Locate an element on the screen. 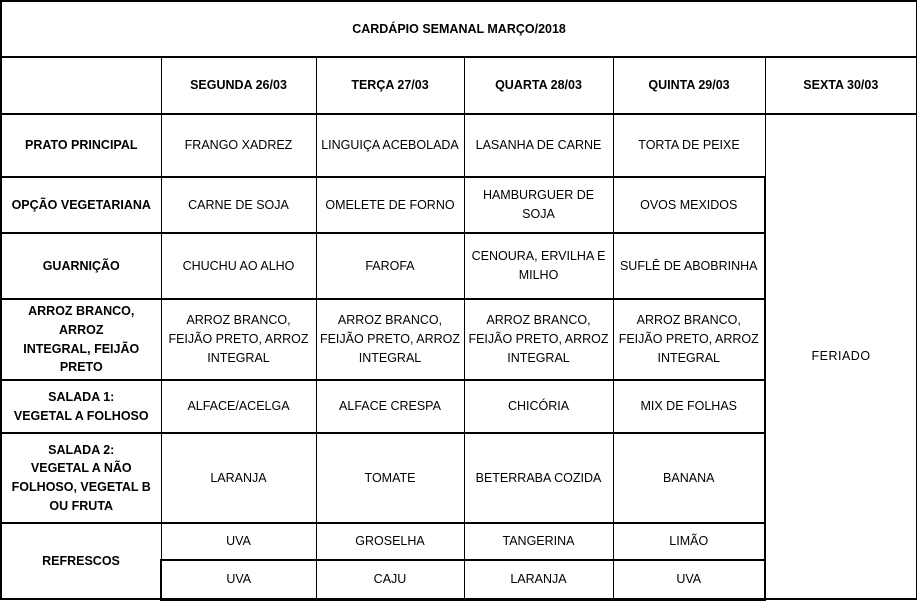 This screenshot has width=917, height=603. menu-cell-refresco2-terca: CAJU is located at coordinates (390, 580).